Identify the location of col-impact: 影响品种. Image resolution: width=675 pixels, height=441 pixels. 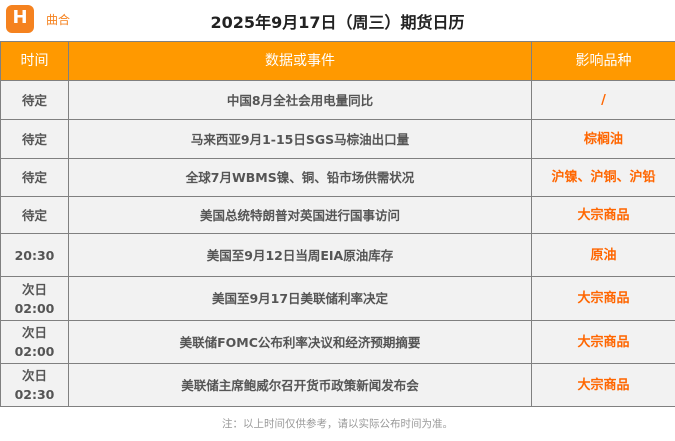
(603, 61).